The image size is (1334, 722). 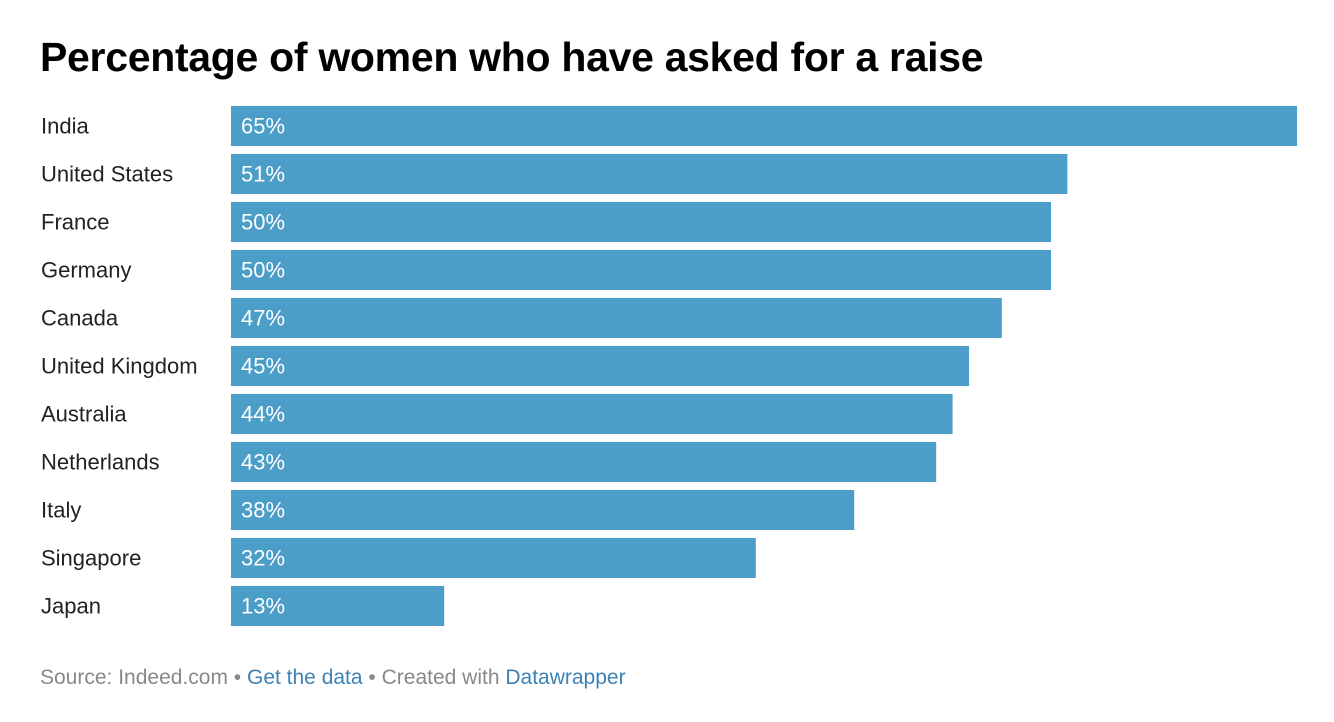 I want to click on category-label: Canada, so click(x=80, y=318).